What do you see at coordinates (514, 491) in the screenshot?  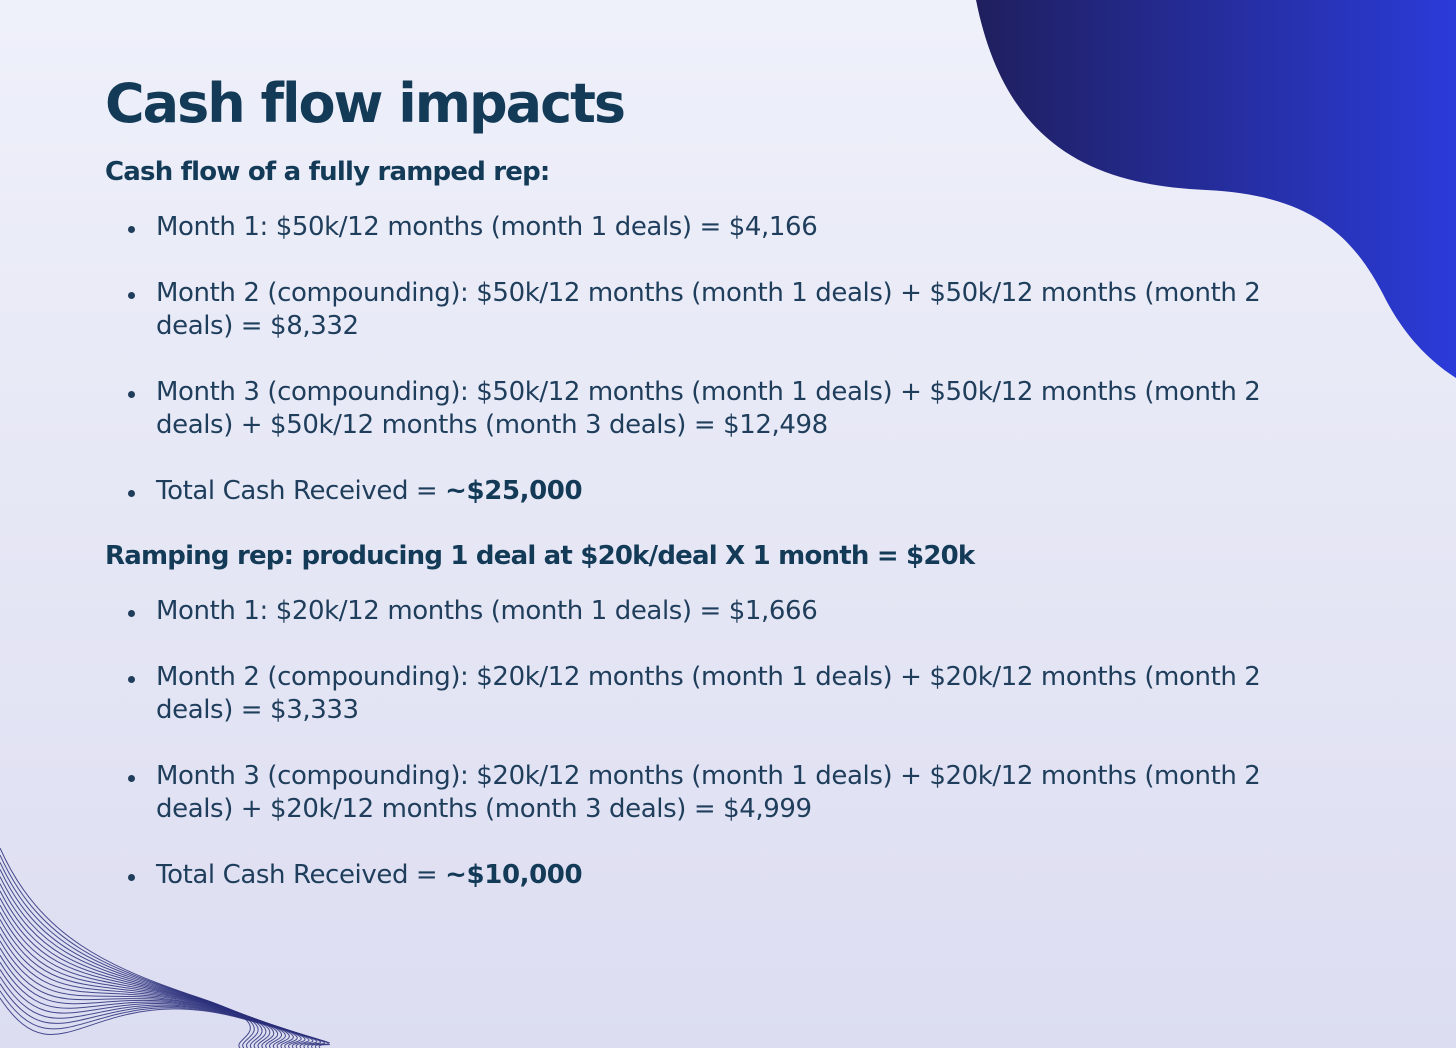 I see `total-value: ~$25,000` at bounding box center [514, 491].